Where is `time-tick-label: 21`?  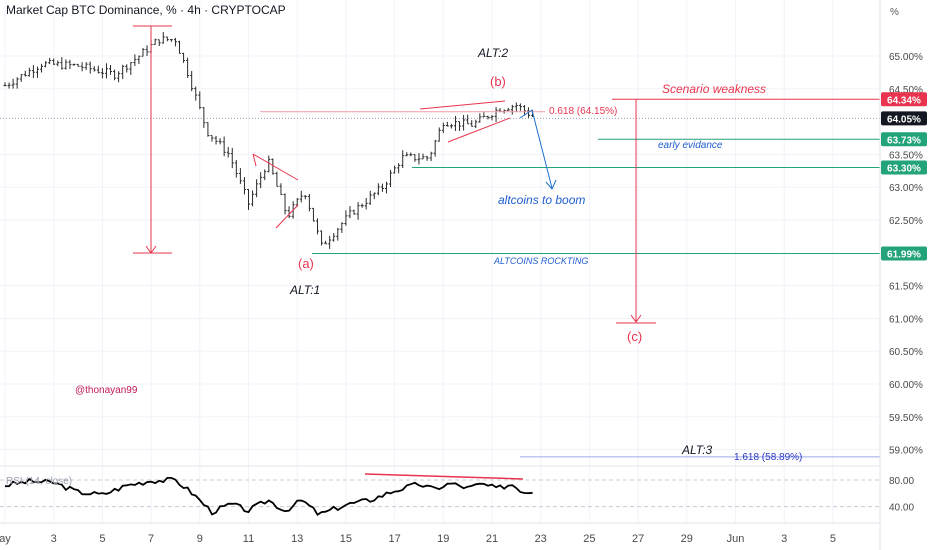 time-tick-label: 21 is located at coordinates (492, 539).